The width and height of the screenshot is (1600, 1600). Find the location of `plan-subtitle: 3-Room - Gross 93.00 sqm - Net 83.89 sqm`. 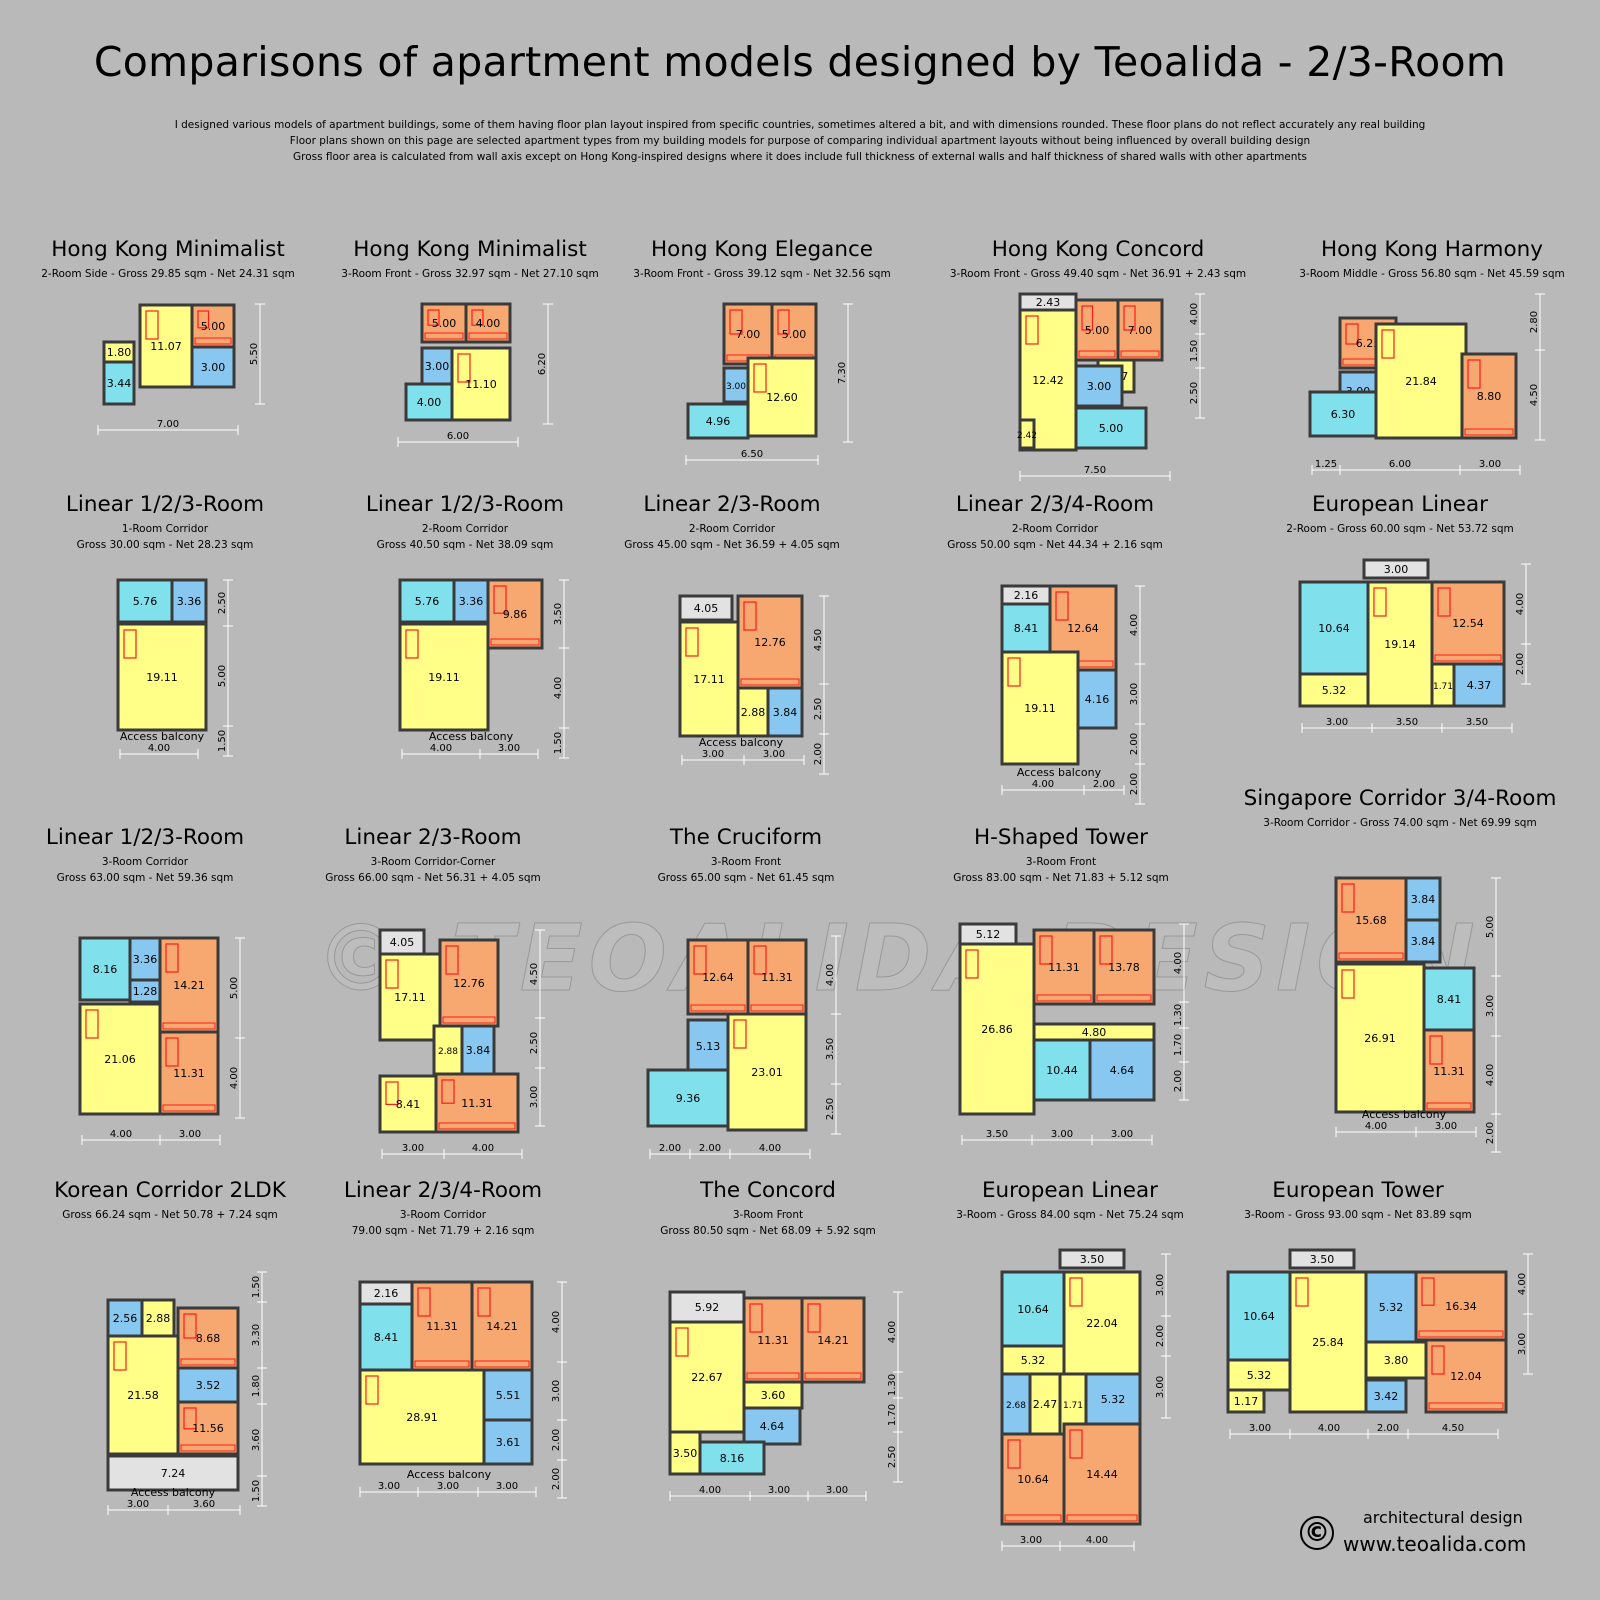

plan-subtitle: 3-Room - Gross 93.00 sqm - Net 83.89 sqm is located at coordinates (1358, 1215).